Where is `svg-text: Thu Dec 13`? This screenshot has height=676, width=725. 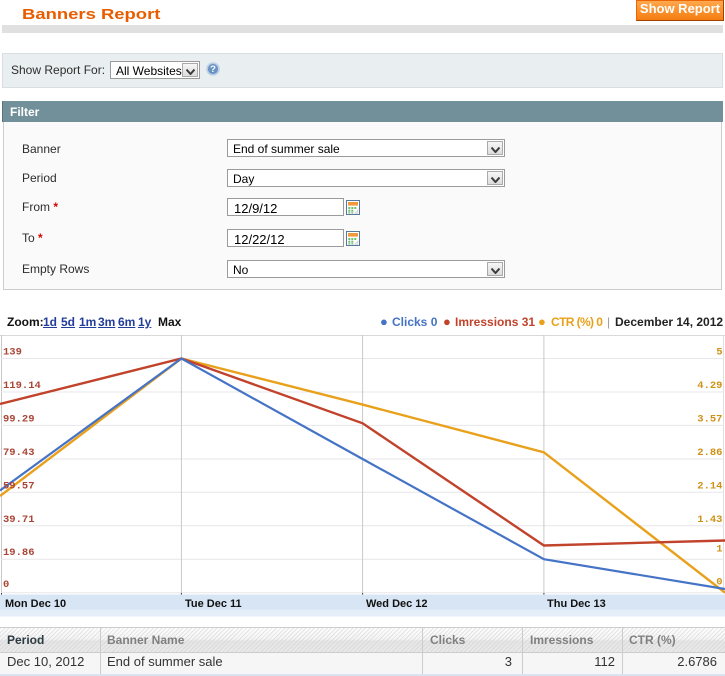 svg-text: Thu Dec 13 is located at coordinates (576, 604).